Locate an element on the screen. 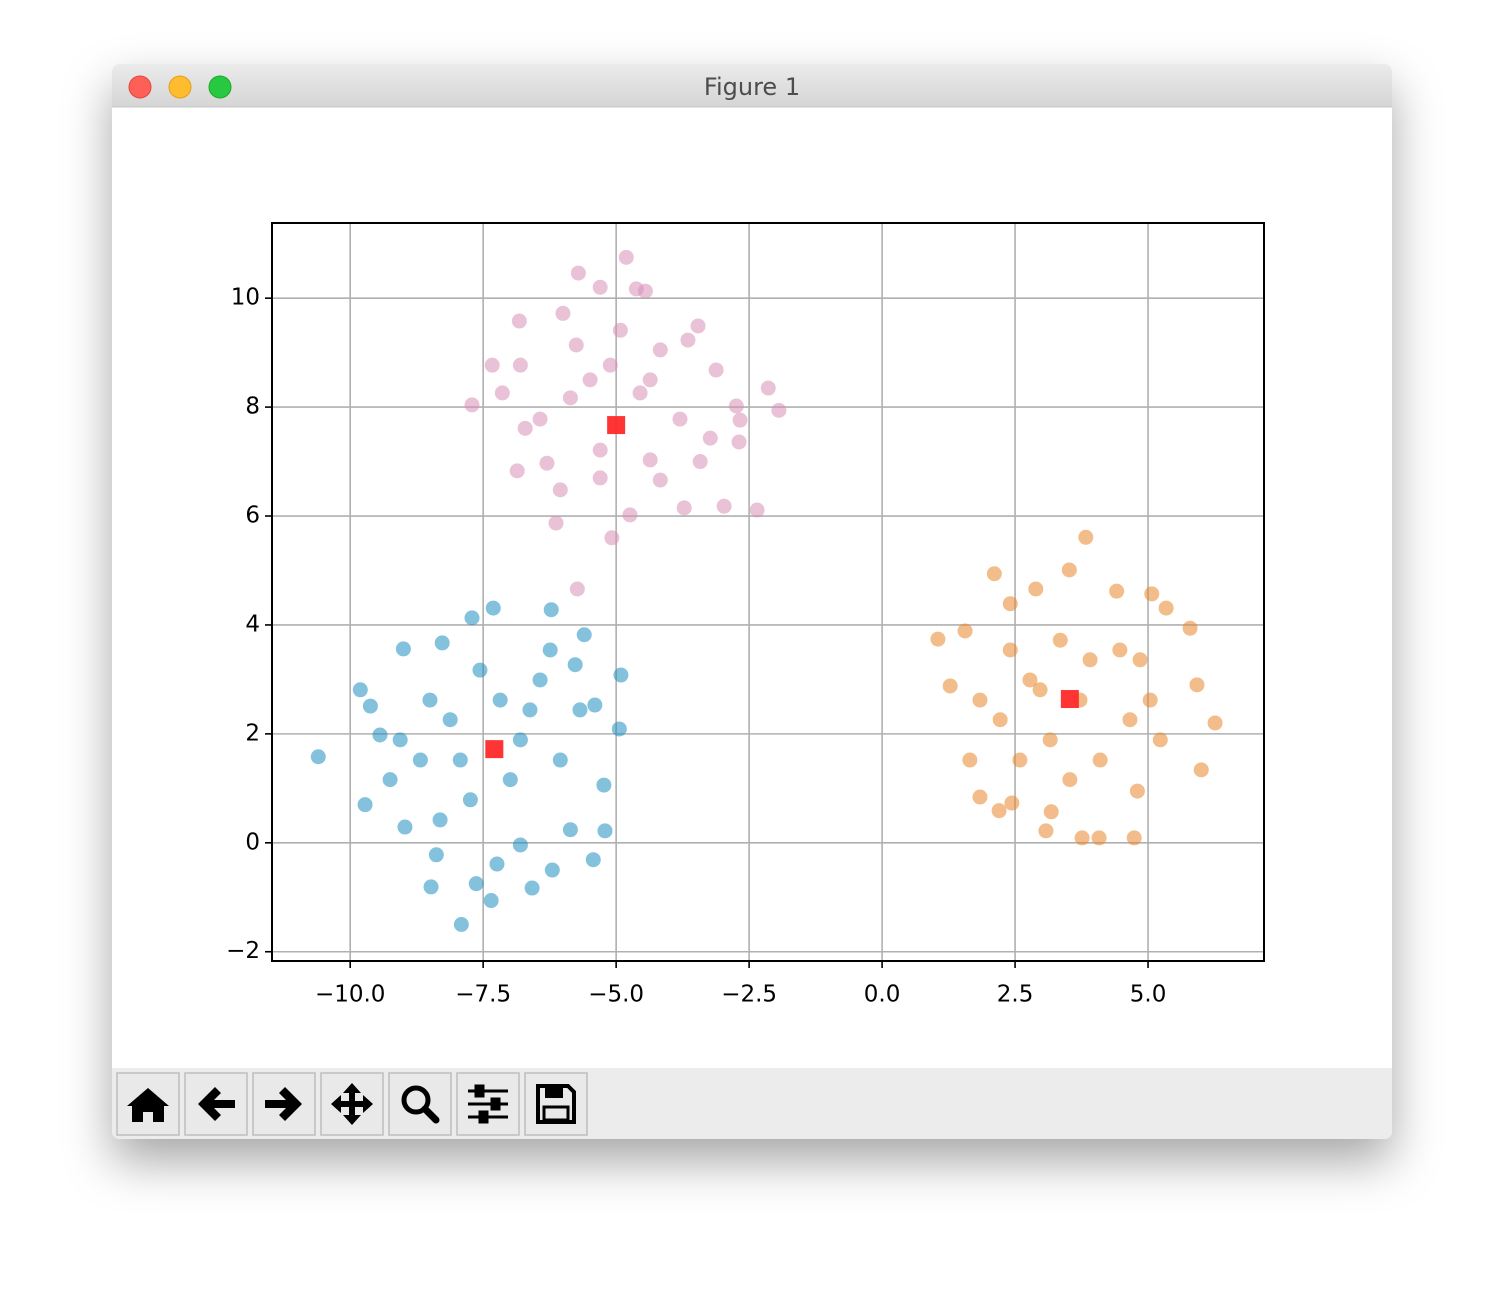 The width and height of the screenshot is (1504, 1304). y-tick-label: 2 is located at coordinates (252, 733).